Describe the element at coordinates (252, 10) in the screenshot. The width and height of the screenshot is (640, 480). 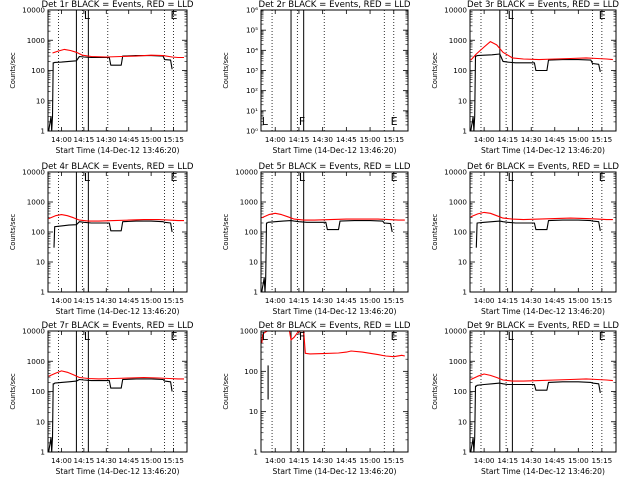
I see `y-tick-label: 10⁶` at that location.